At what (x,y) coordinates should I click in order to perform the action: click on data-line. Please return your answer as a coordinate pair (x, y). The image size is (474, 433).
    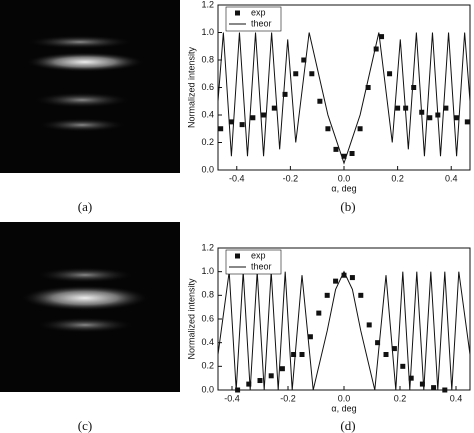
    Looking at the image, I should click on (344, 330).